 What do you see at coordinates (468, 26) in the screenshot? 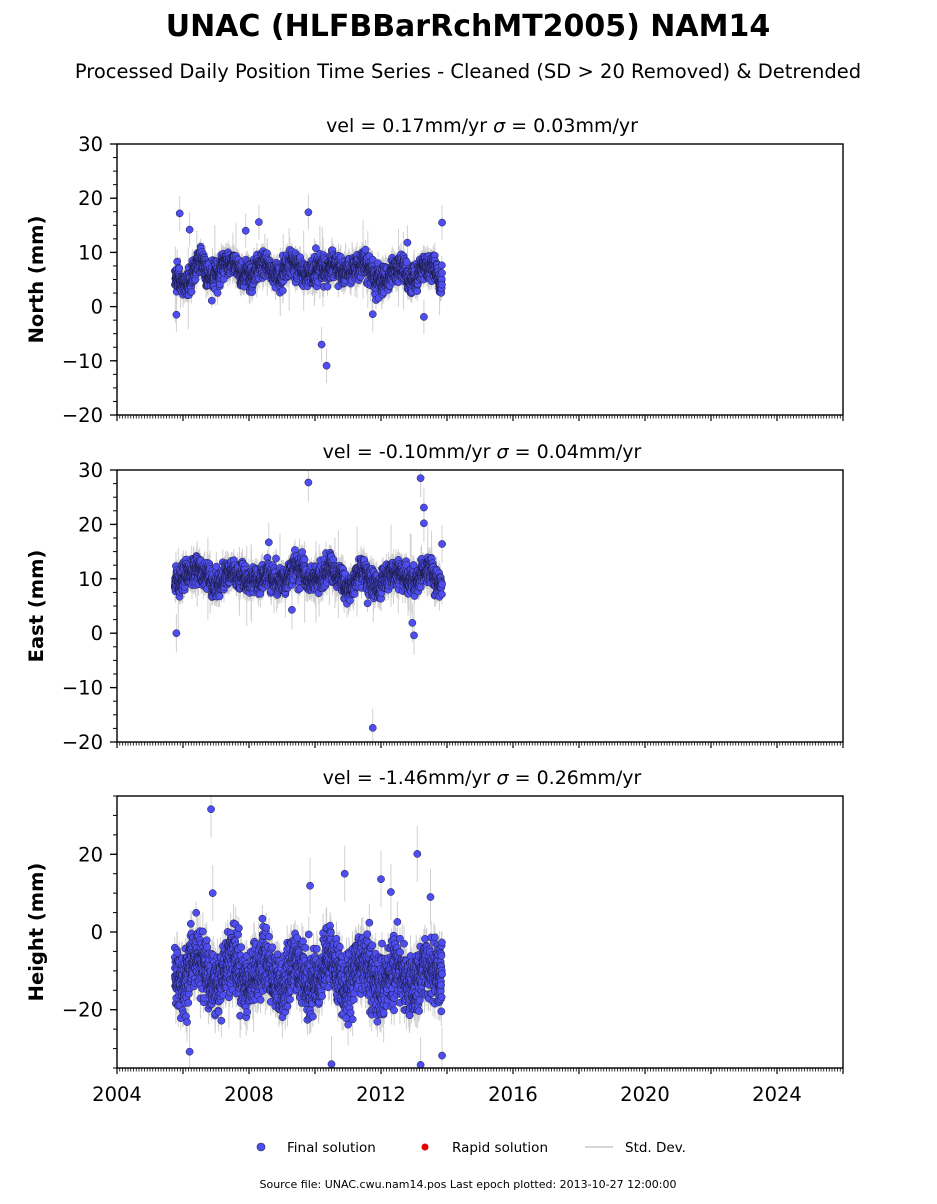
I see `figure-title: UNAC (HLFBBarRchMT2005) NAM14` at bounding box center [468, 26].